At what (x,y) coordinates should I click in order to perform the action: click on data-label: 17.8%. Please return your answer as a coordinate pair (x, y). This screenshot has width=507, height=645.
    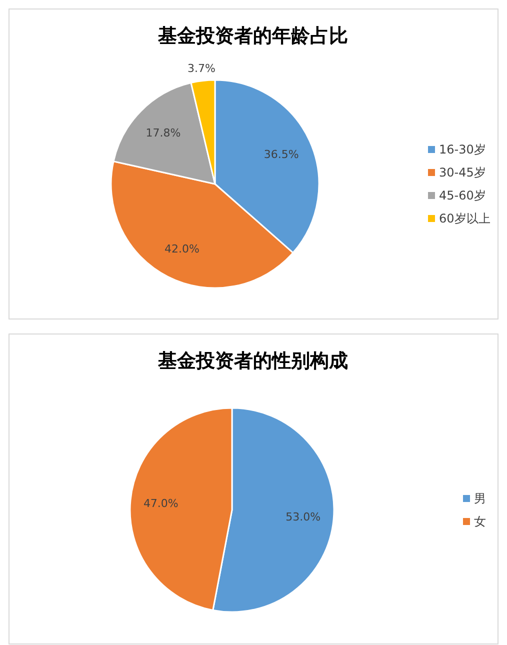
    Looking at the image, I should click on (163, 133).